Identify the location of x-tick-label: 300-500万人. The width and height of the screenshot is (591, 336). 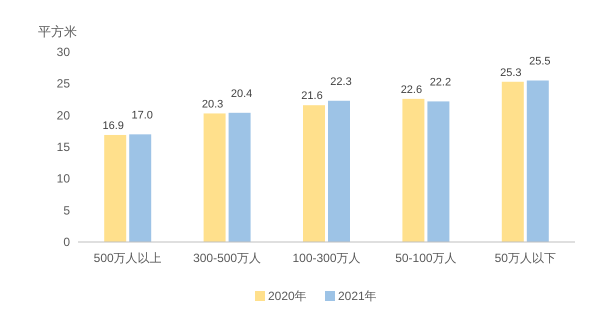
(227, 258).